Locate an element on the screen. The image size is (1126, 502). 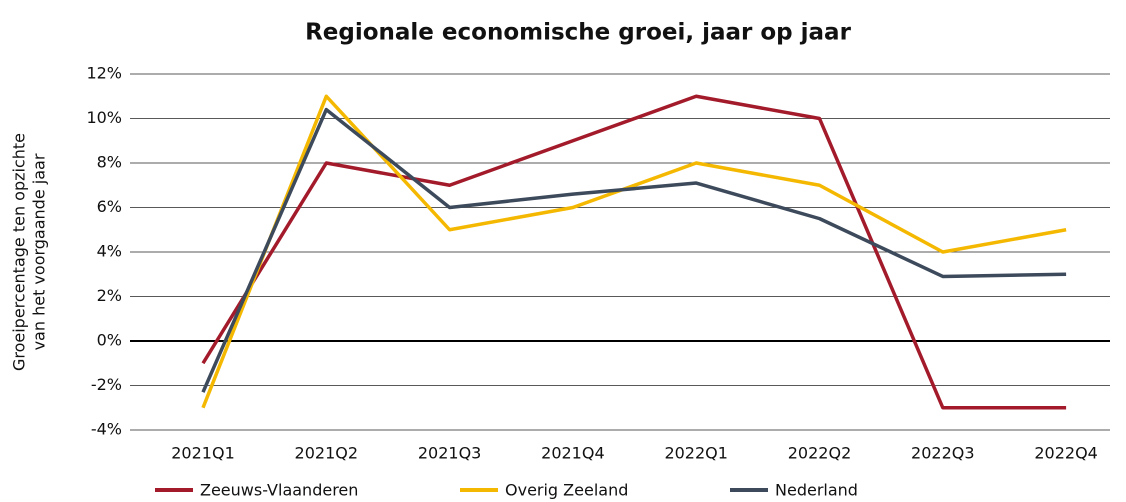
y-axis-label-line: Groeipercentage ten opzichte is located at coordinates (19, 252).